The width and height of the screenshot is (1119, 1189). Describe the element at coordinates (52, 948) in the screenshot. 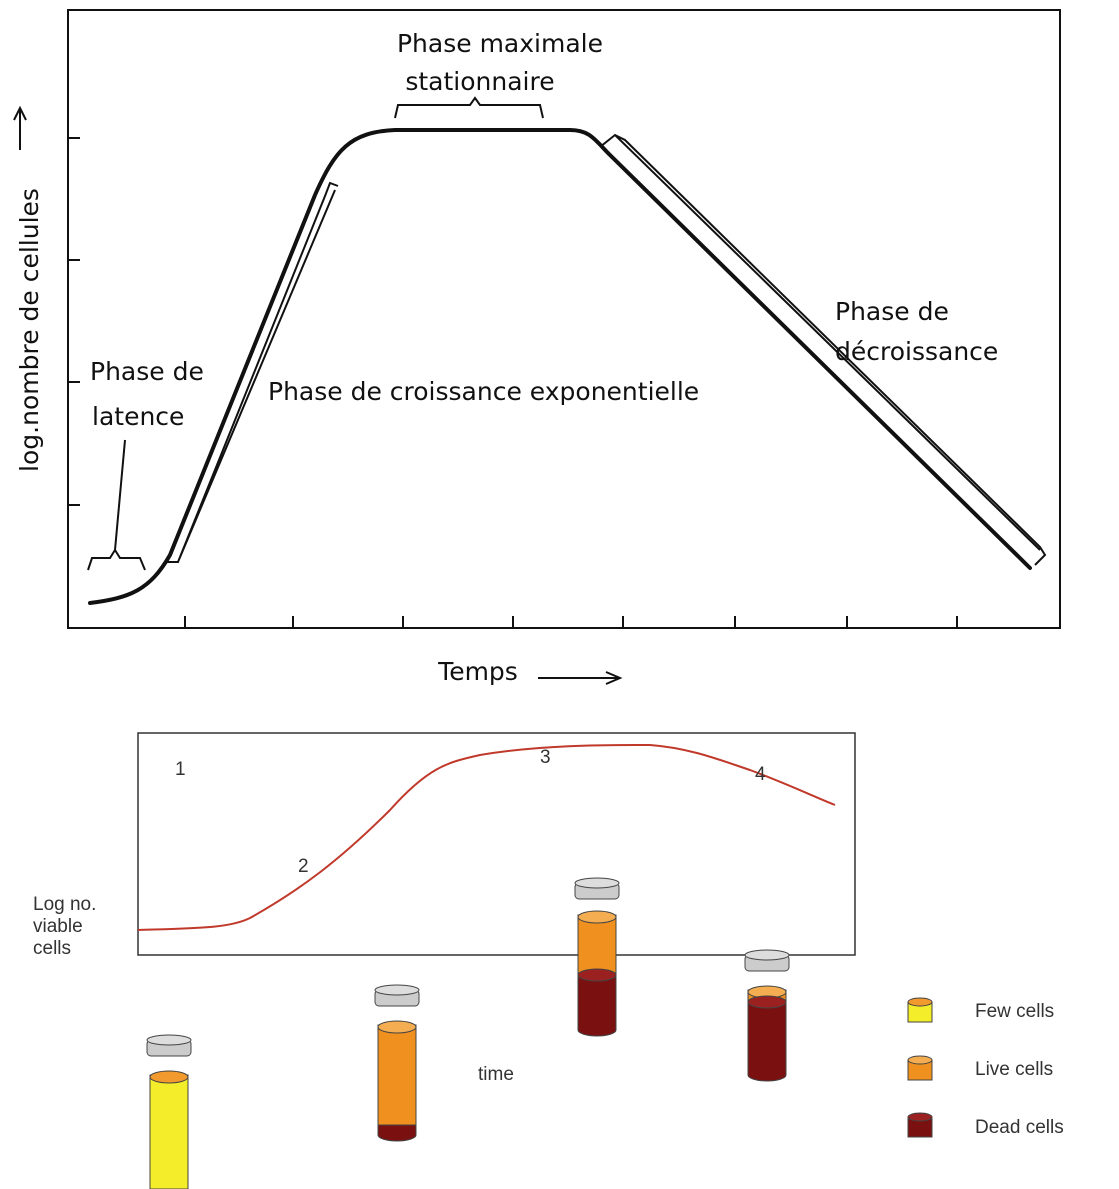

I see `y-axis-label: cells` at that location.